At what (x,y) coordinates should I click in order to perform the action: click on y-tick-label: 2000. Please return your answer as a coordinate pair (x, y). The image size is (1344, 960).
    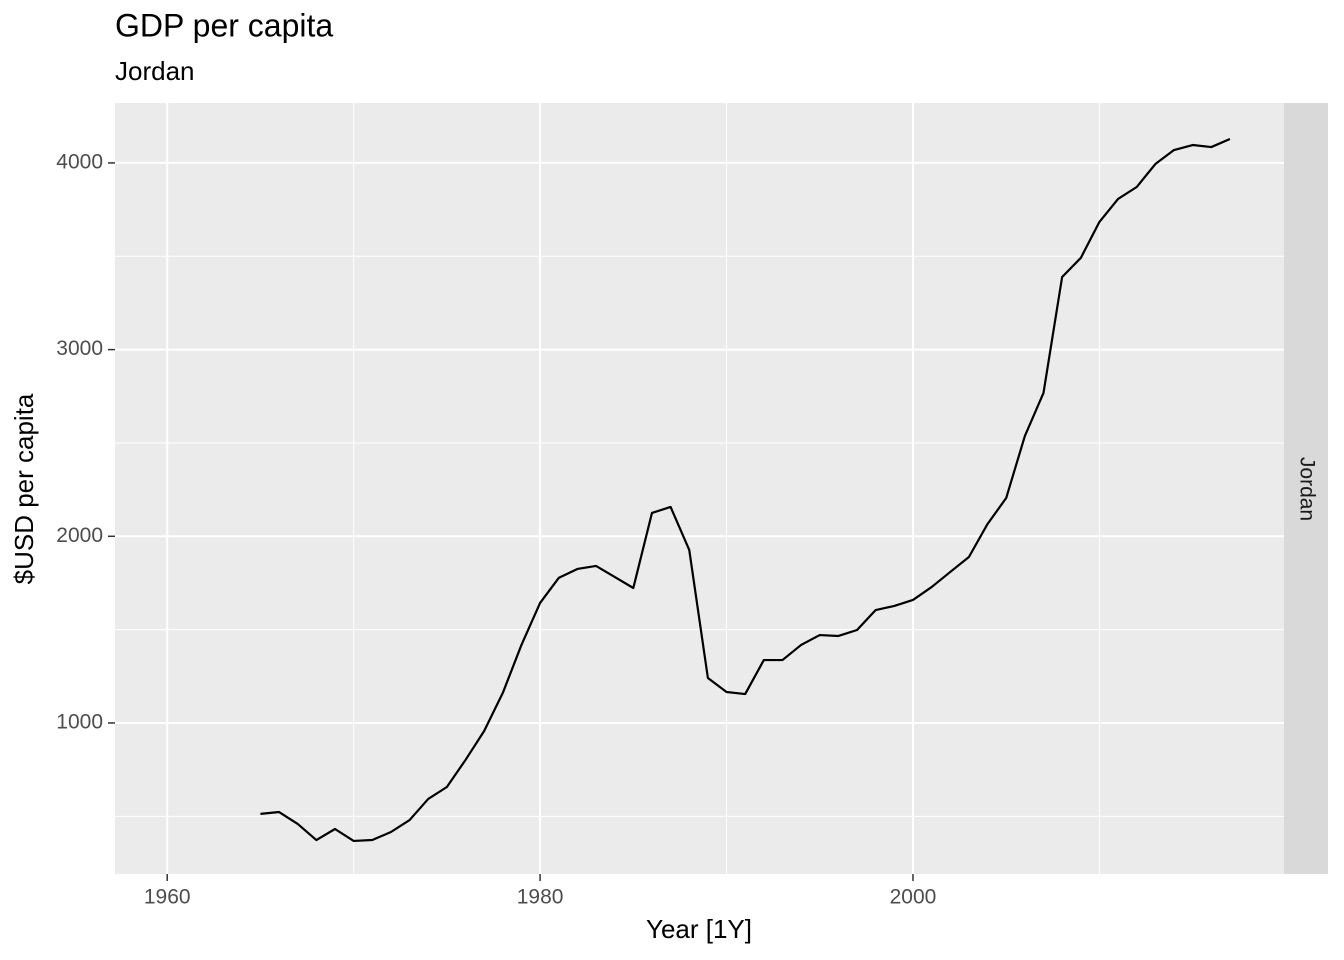
    Looking at the image, I should click on (79, 535).